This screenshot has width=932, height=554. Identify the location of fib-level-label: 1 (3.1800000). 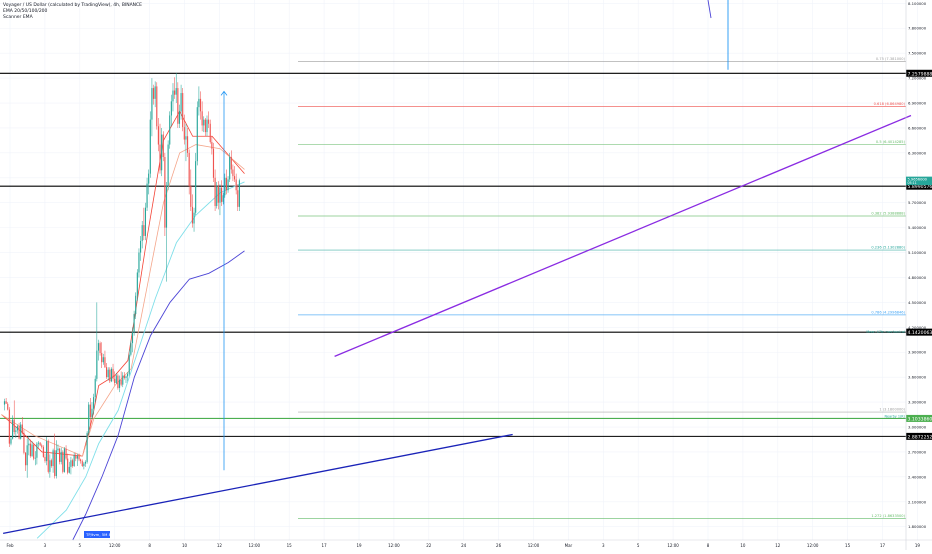
(892, 410).